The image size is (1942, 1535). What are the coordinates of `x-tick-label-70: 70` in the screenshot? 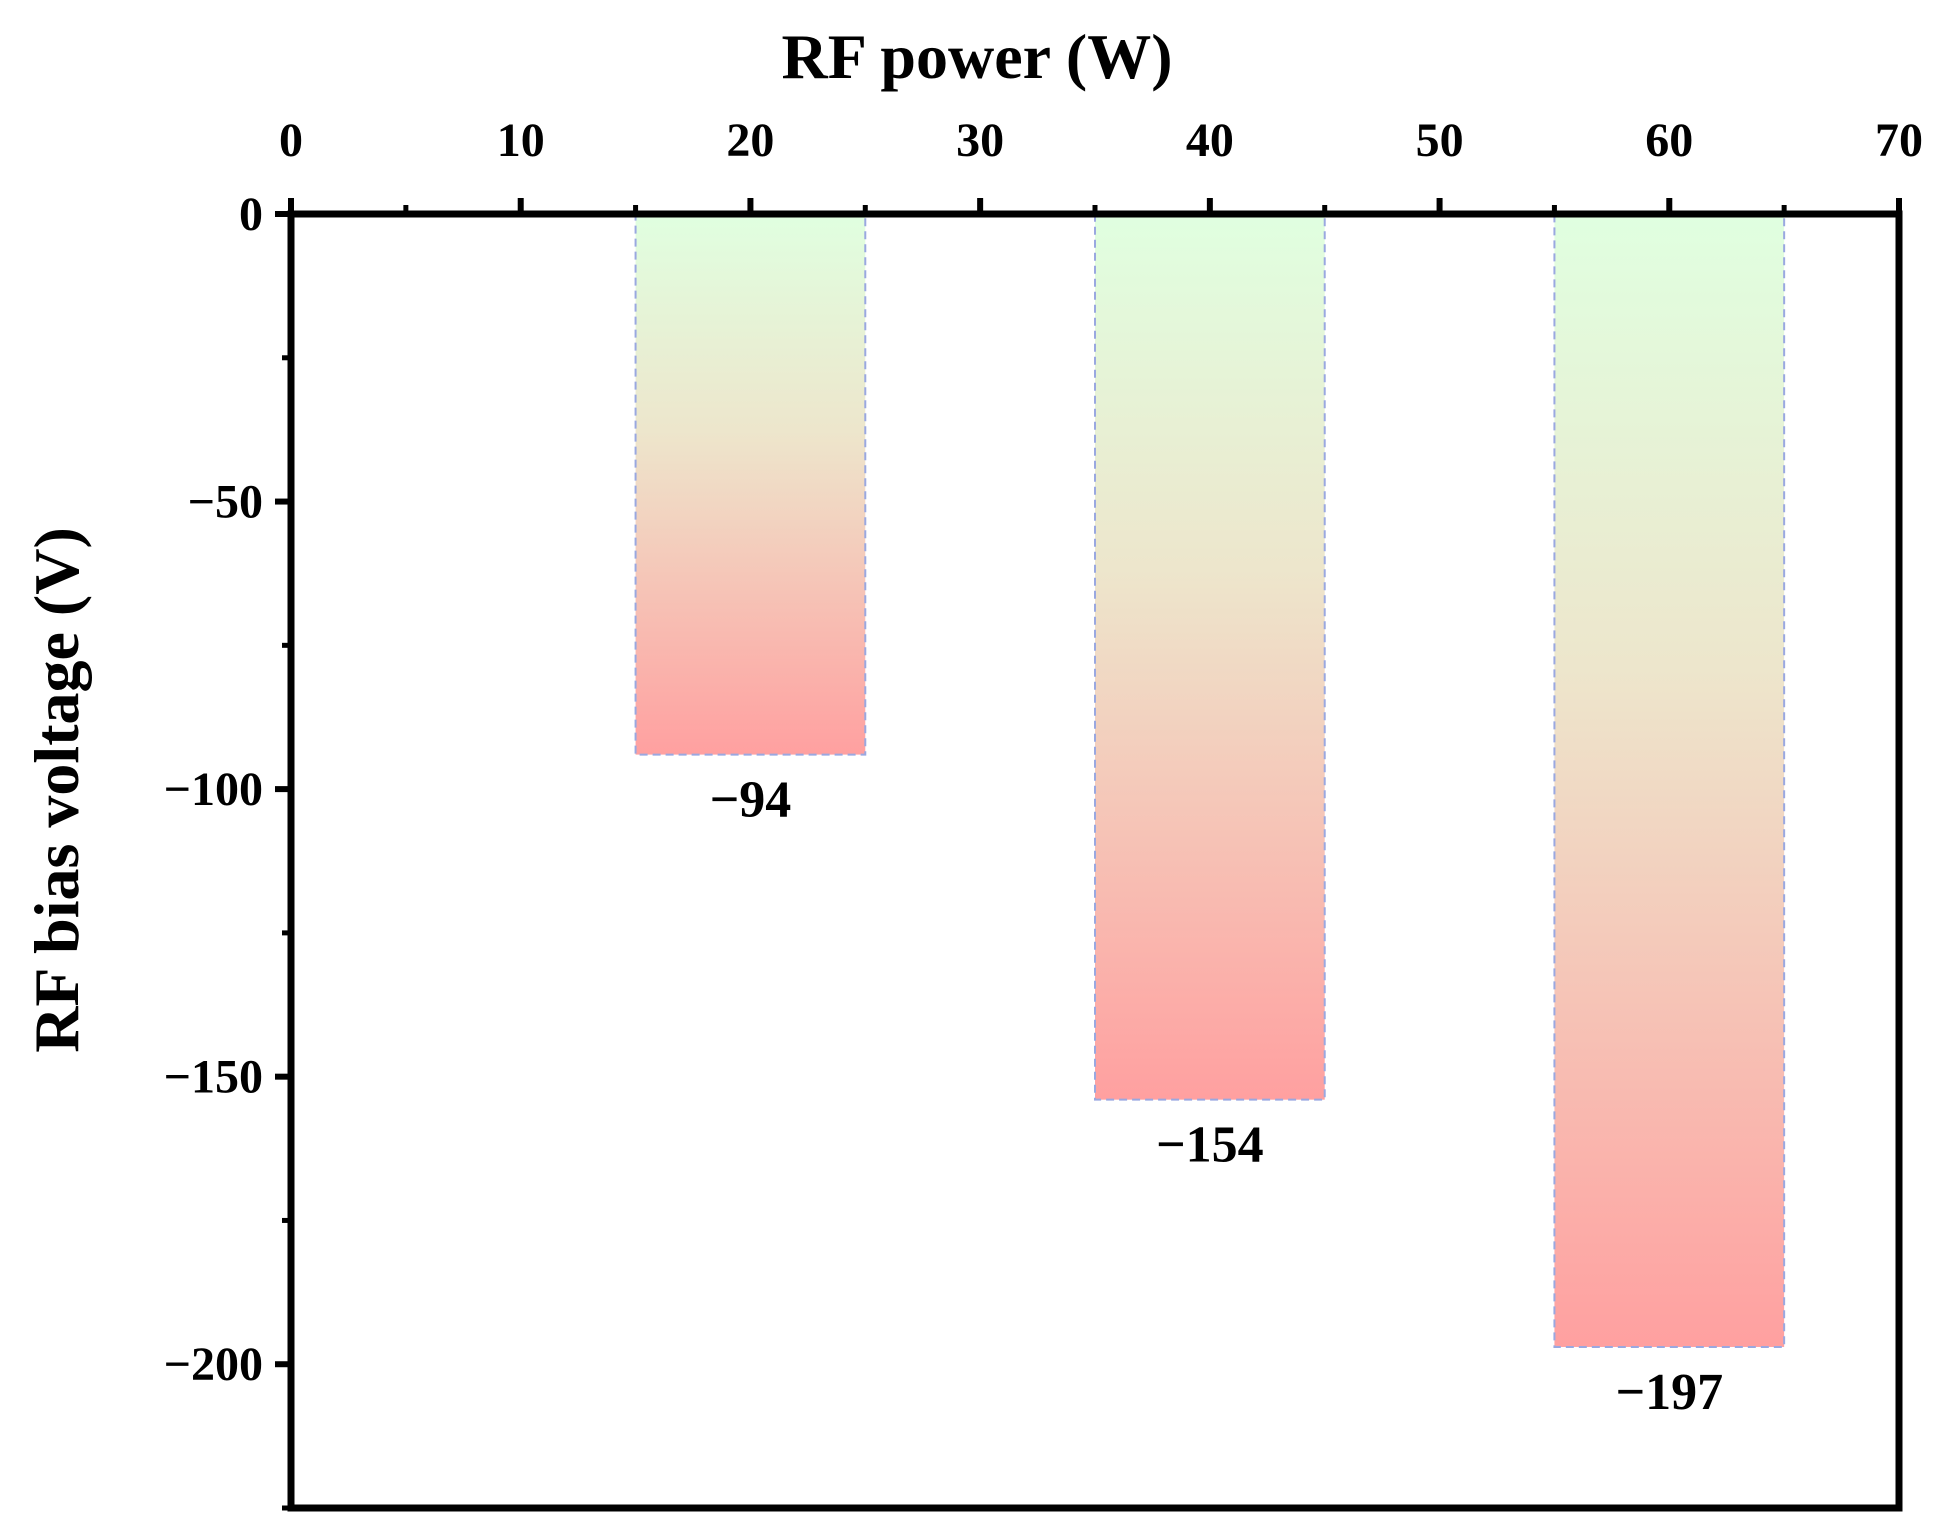 It's located at (1899, 140).